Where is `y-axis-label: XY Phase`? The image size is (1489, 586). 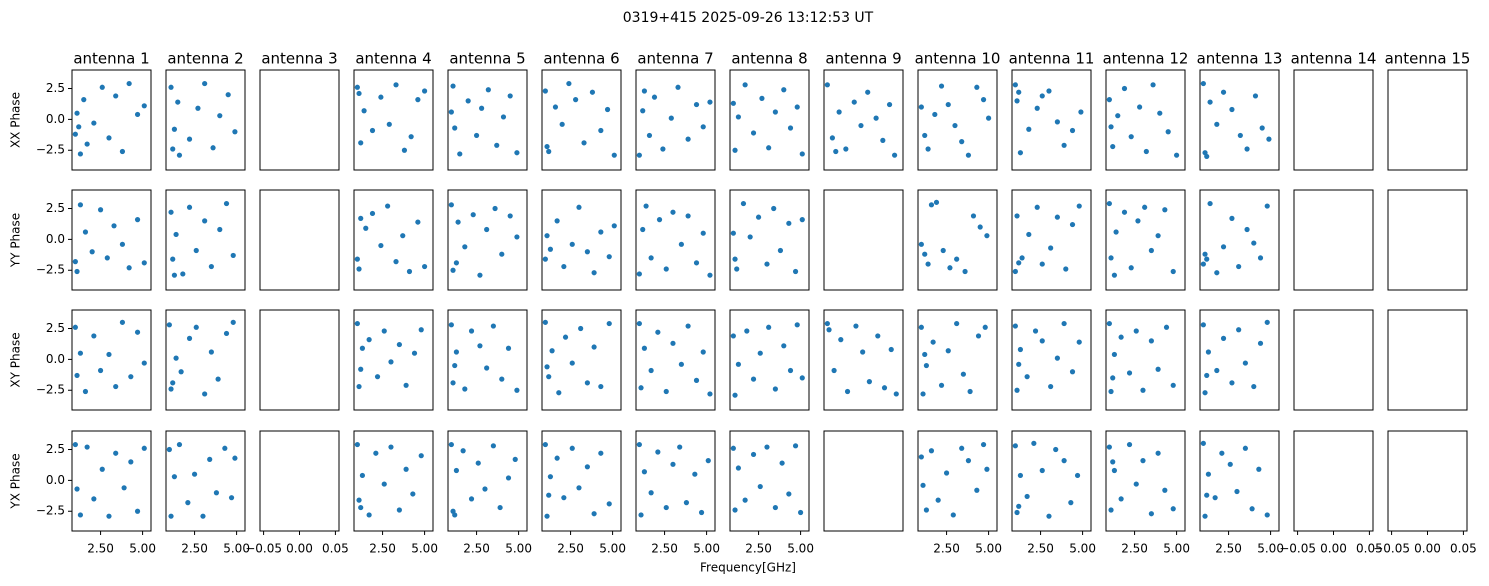 y-axis-label: XY Phase is located at coordinates (16, 359).